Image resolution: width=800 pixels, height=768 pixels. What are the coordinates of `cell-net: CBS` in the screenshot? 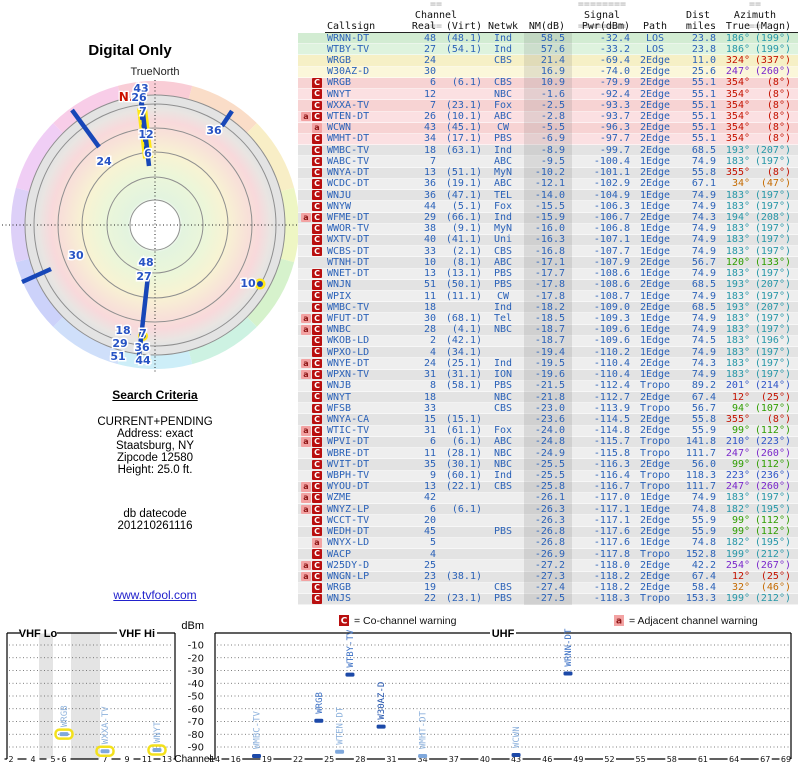 It's located at (503, 251).